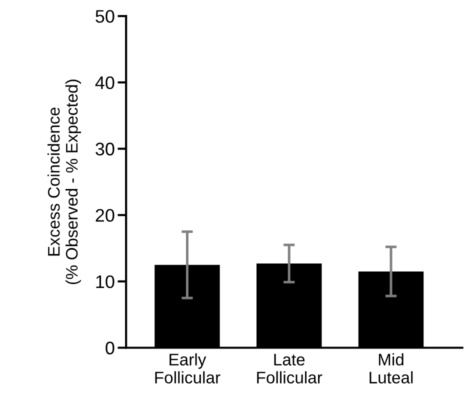 This screenshot has width=467, height=402. I want to click on y-tick-label: 0, so click(110, 348).